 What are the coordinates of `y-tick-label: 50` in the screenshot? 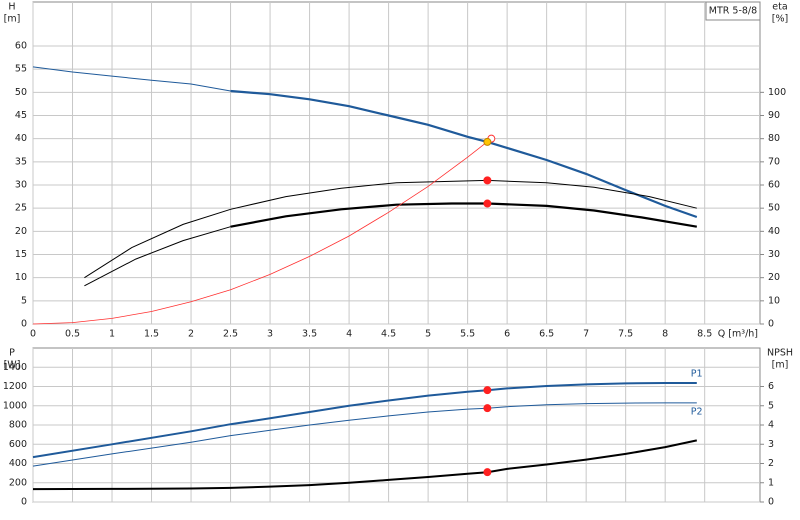 It's located at (21, 92).